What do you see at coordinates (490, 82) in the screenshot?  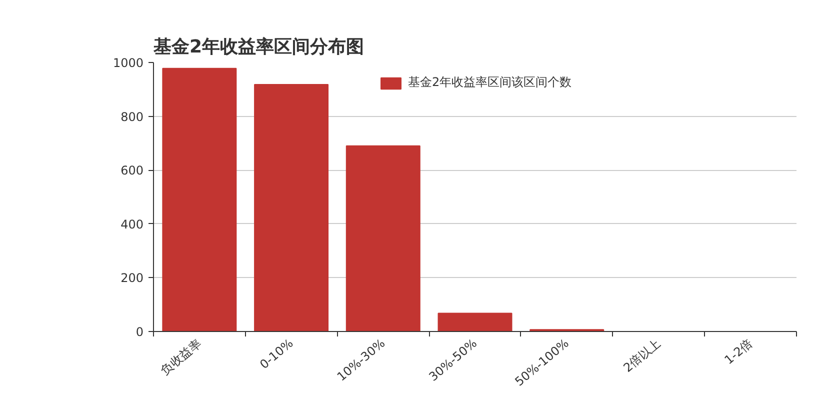 I see `legend-label: 基金2年收益率区间该区间个数` at bounding box center [490, 82].